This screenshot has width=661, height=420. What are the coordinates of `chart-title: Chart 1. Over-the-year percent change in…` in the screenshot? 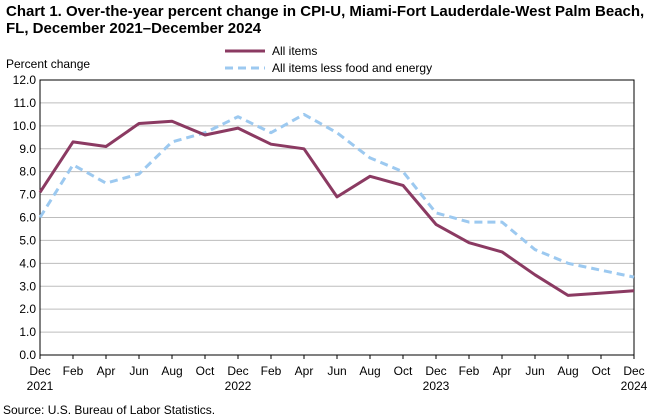 It's located at (325, 20).